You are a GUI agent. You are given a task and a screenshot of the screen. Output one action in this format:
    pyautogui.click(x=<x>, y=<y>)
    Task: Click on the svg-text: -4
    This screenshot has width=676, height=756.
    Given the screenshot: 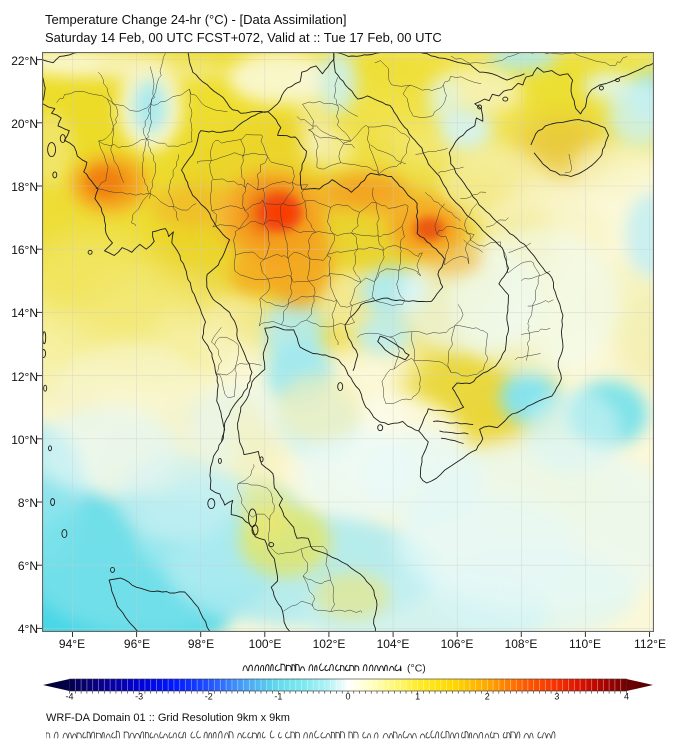 What is the action you would take?
    pyautogui.click(x=69, y=697)
    